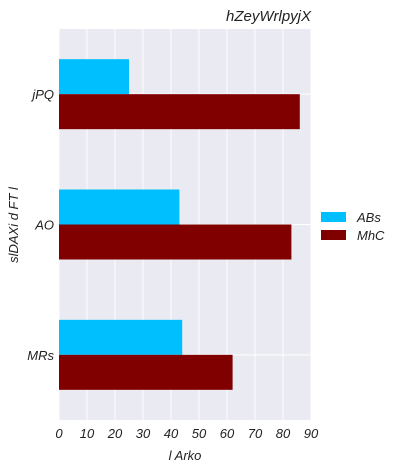 The image size is (413, 472). I want to click on y-axis-label: slDAXi d FT l, so click(13, 224).